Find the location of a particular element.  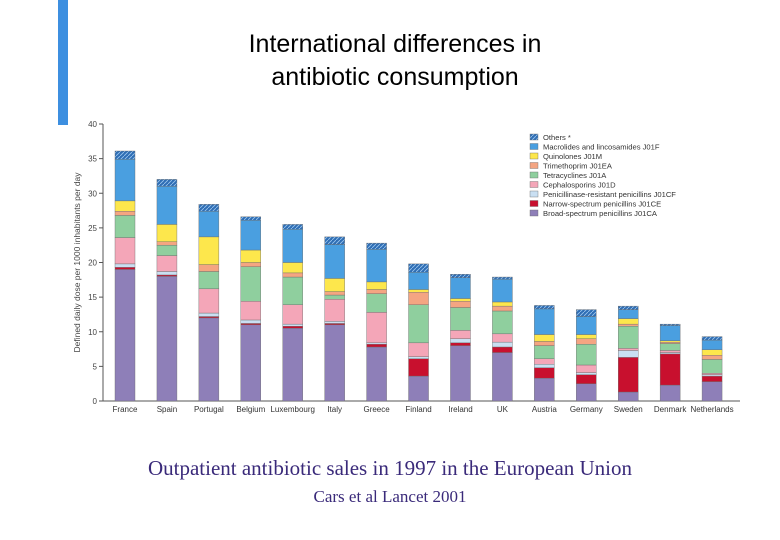

y-tick-label: 0 is located at coordinates (95, 401).